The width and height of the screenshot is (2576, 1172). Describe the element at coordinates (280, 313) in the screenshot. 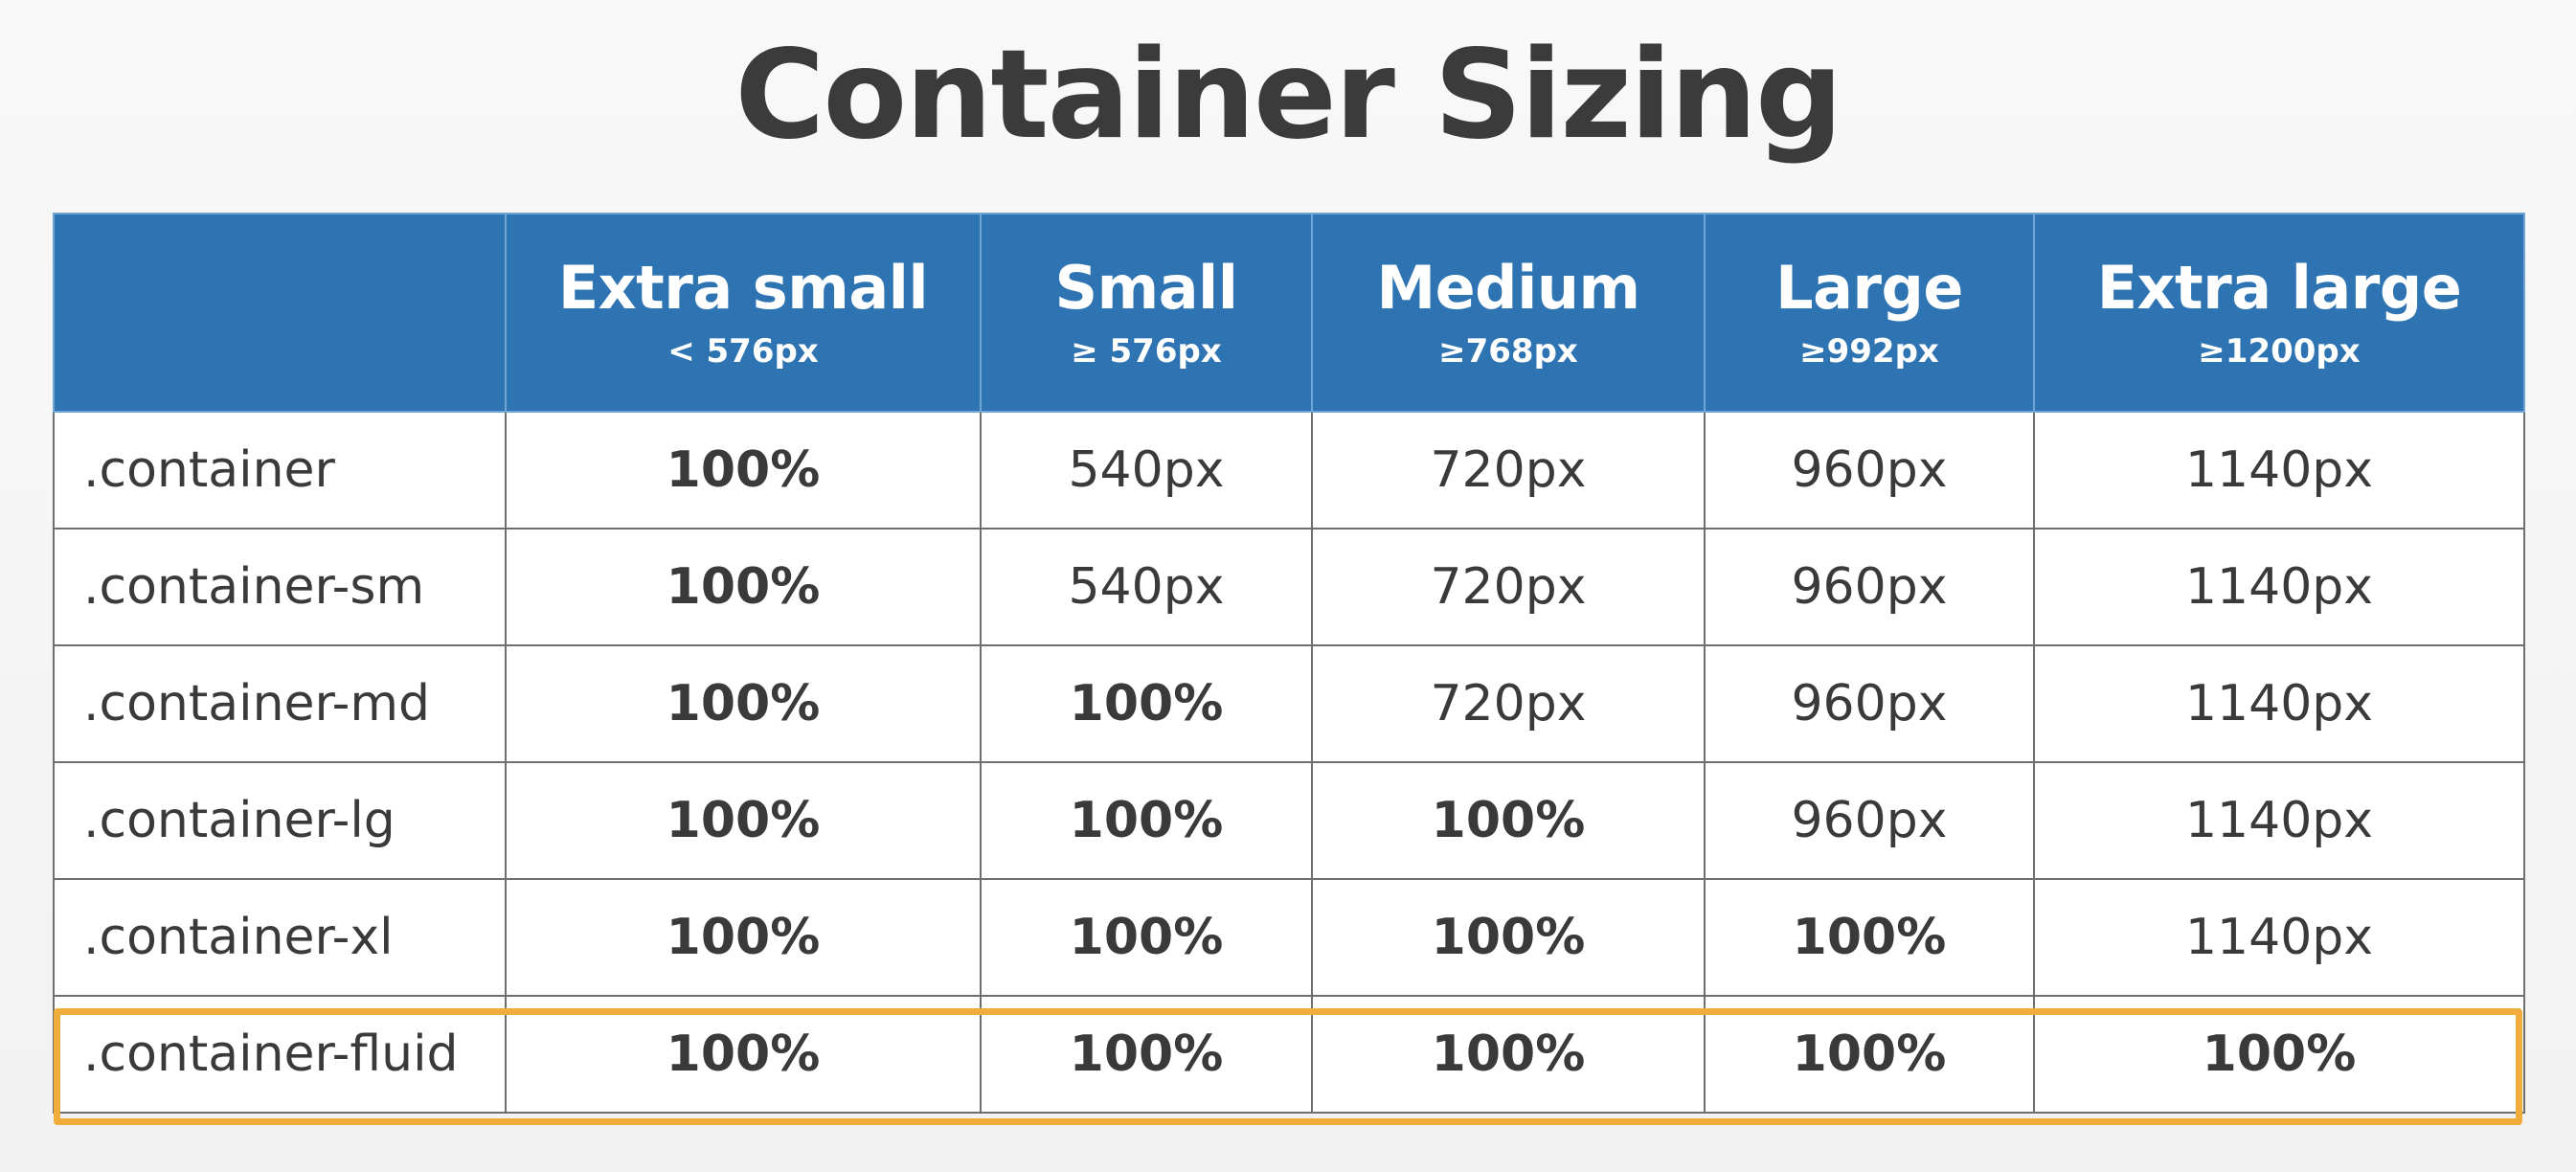

I see `header-corner-cell` at that location.